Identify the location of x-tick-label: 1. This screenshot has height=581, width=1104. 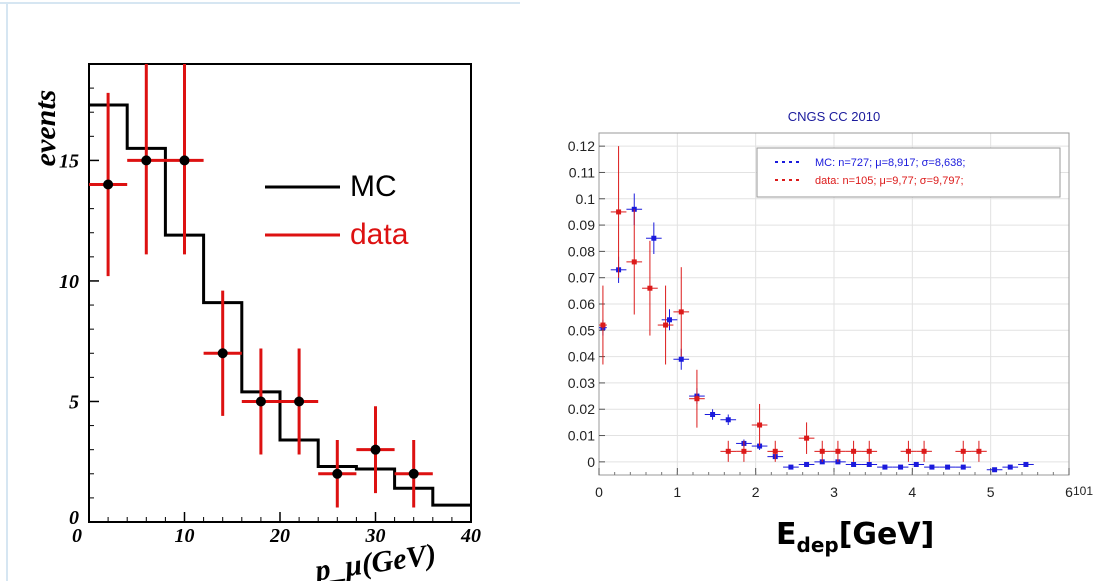
(677, 492).